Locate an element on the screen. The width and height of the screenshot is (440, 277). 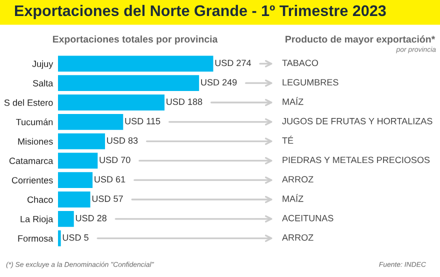
data-label: USD 70 is located at coordinates (115, 160).